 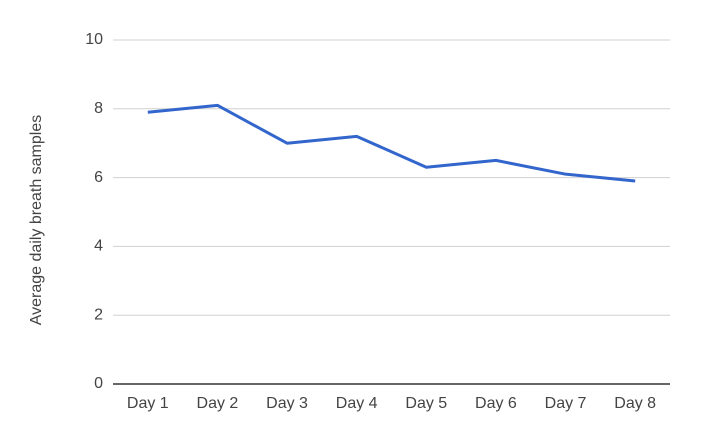 I want to click on x-tick-label: Day 8, so click(x=635, y=403).